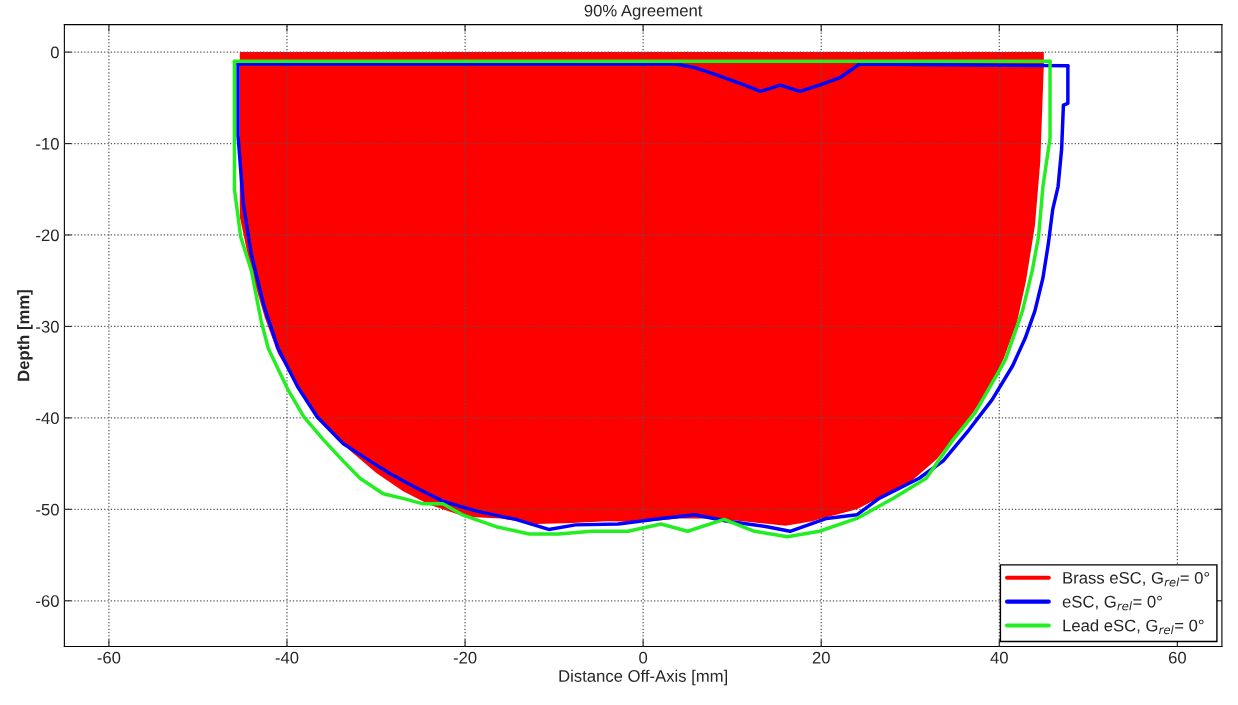  What do you see at coordinates (47, 326) in the screenshot?
I see `y-tick-label: -30` at bounding box center [47, 326].